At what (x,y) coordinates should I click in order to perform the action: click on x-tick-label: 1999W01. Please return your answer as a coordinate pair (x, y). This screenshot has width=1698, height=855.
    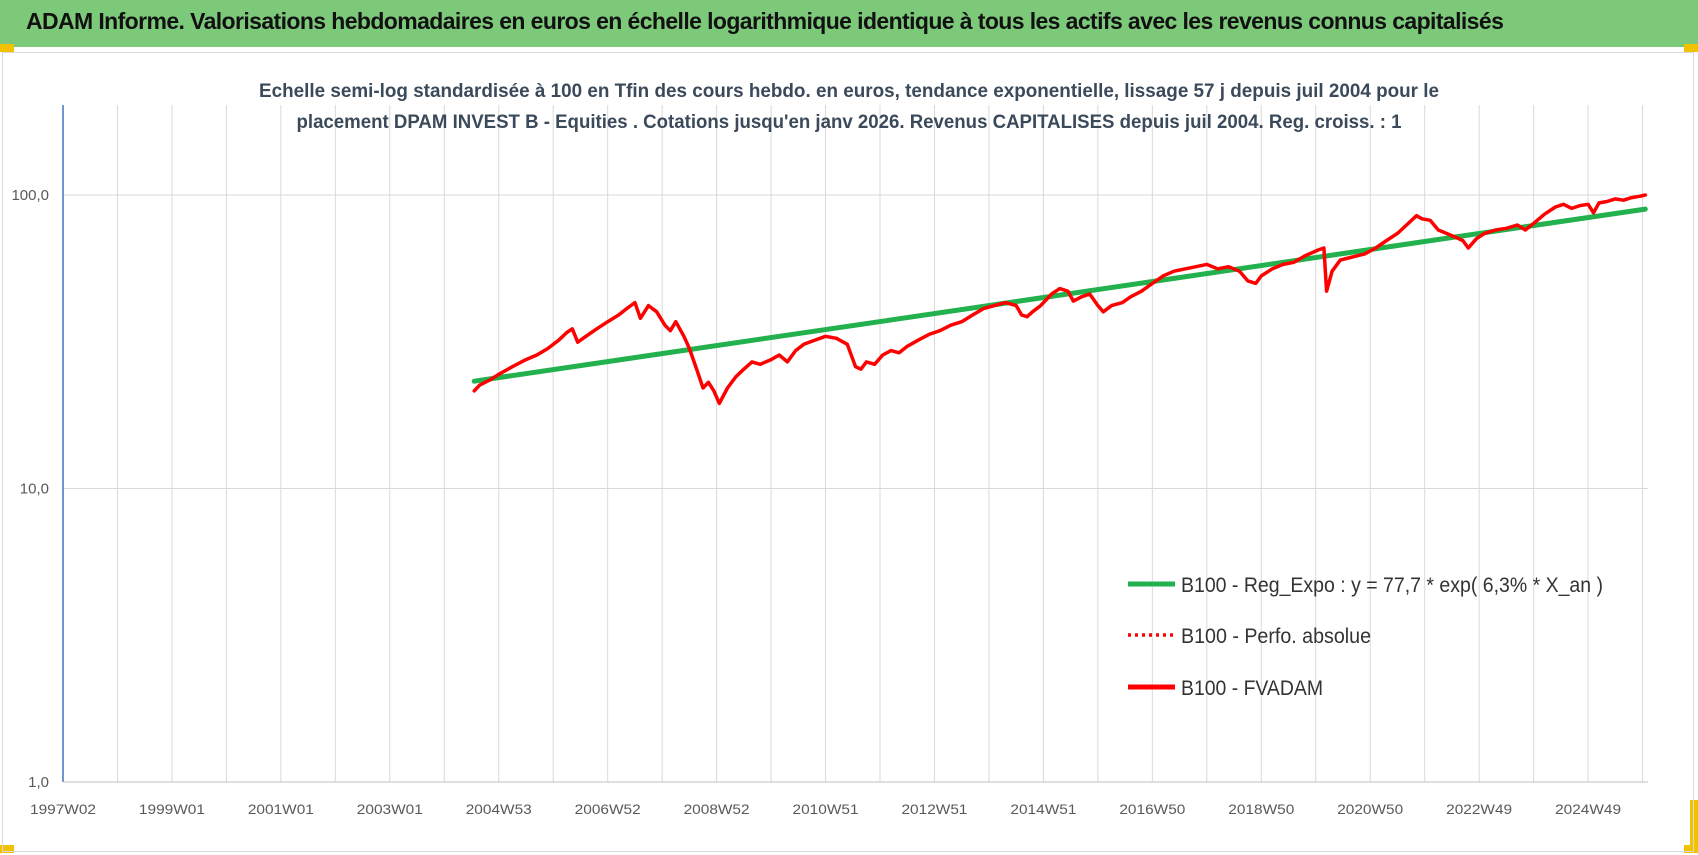
    Looking at the image, I should click on (172, 809).